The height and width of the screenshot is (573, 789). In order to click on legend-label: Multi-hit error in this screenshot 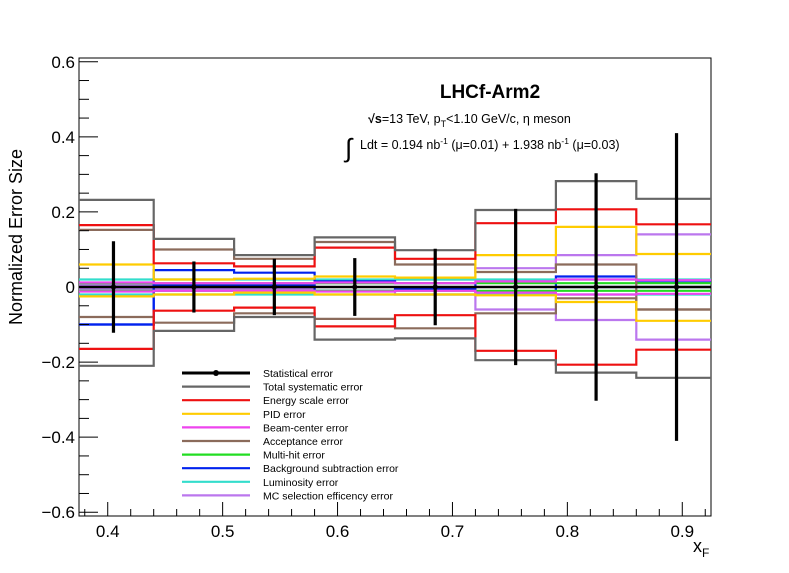, I will do `click(294, 456)`.